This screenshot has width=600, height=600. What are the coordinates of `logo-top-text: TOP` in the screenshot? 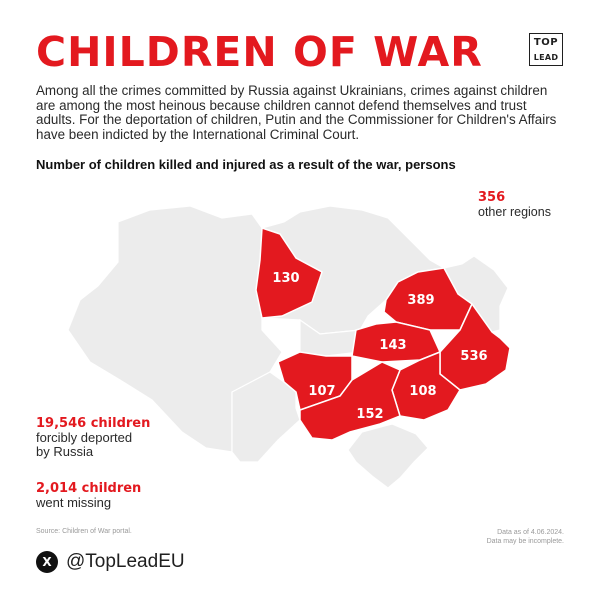 It's located at (546, 42).